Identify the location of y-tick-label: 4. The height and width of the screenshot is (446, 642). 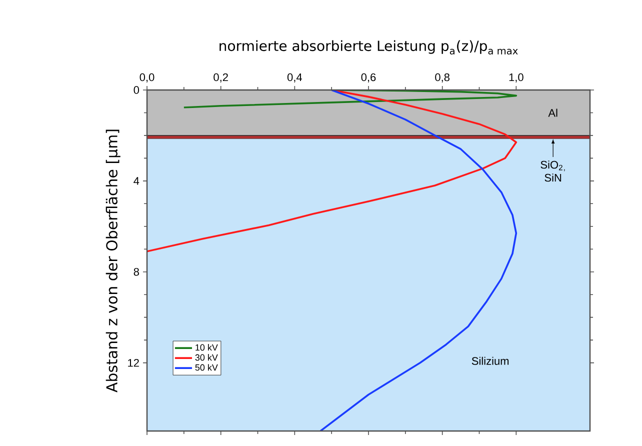
(137, 181).